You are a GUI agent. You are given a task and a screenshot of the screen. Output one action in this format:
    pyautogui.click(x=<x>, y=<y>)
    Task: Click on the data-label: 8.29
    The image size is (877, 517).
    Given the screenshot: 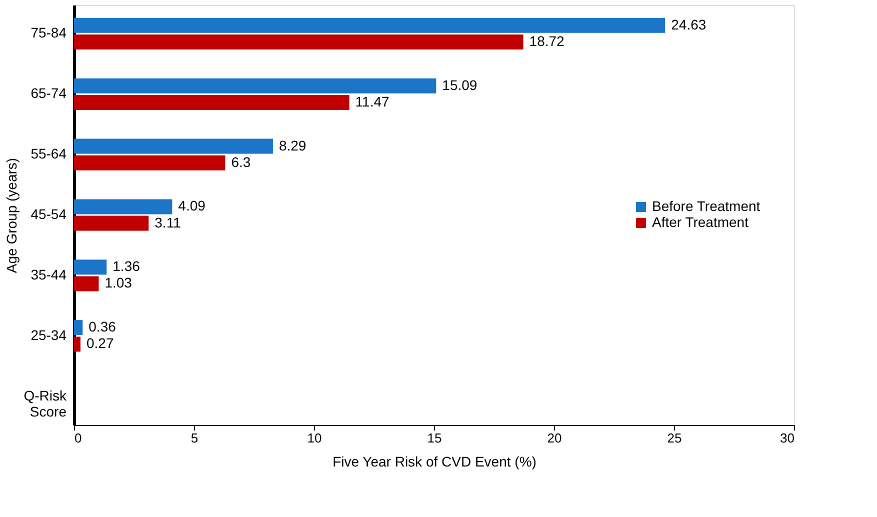 What is the action you would take?
    pyautogui.click(x=292, y=145)
    